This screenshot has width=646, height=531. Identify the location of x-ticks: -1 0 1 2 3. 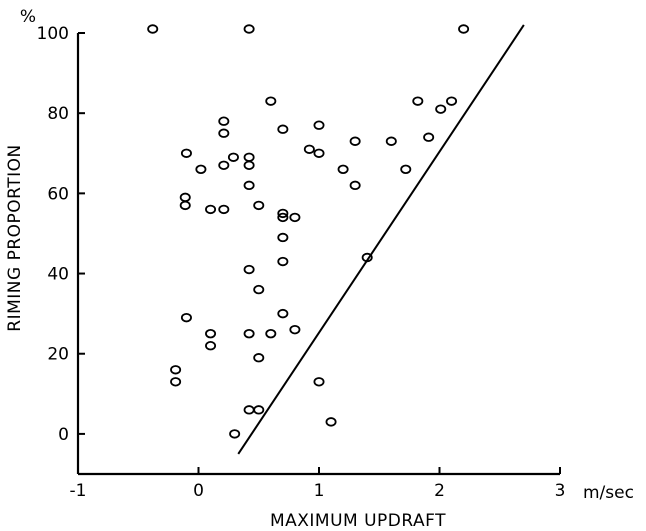
(318, 484).